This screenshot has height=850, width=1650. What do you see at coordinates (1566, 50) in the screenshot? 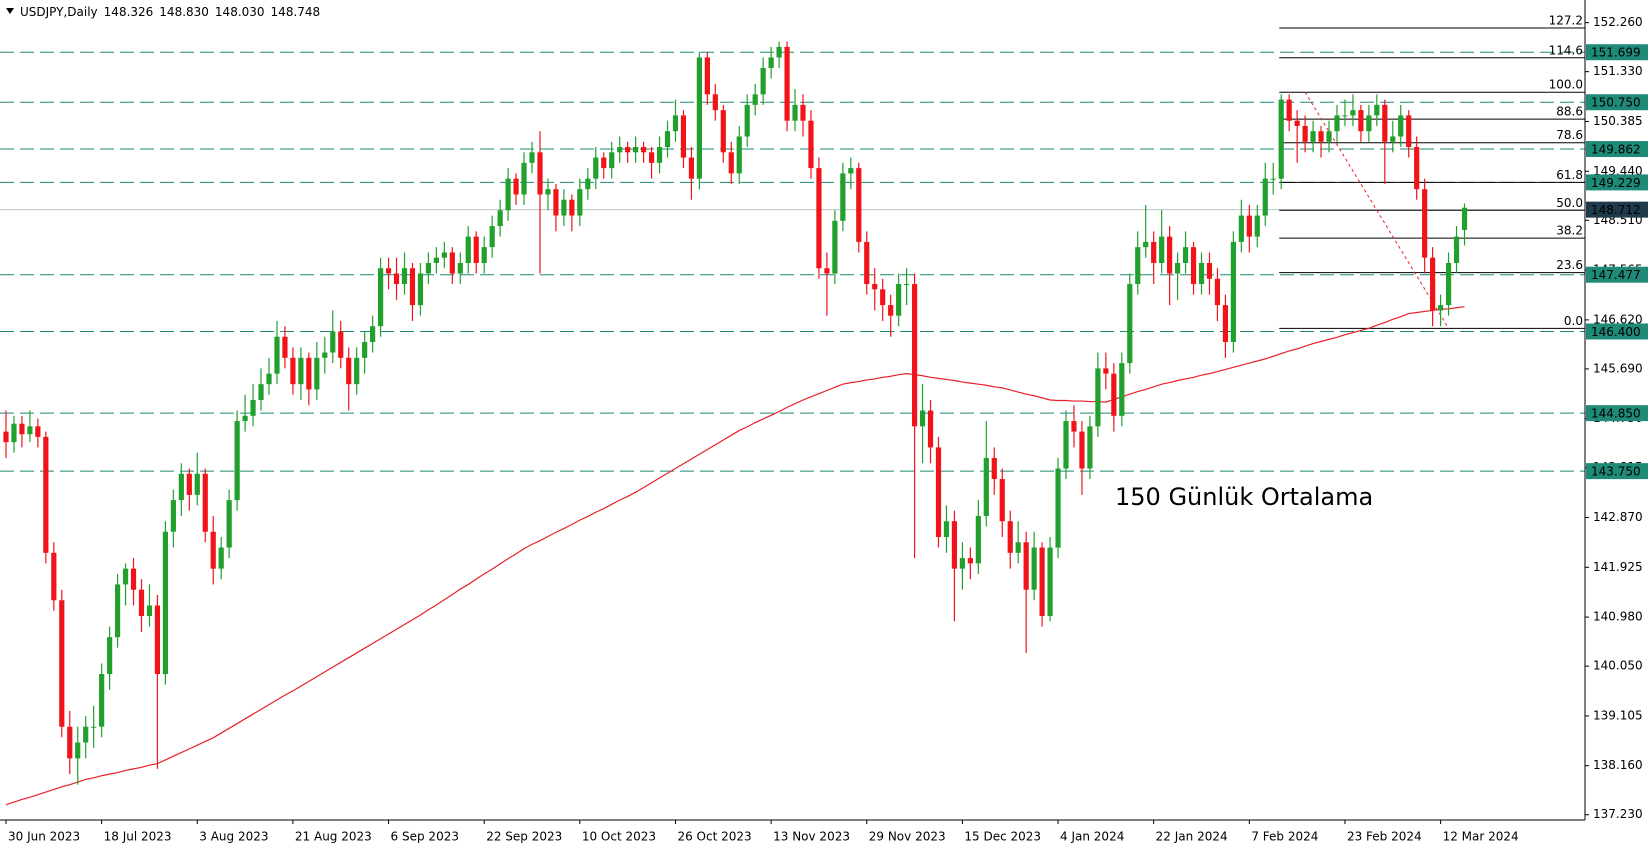
I see `fib-label: 114.6` at bounding box center [1566, 50].